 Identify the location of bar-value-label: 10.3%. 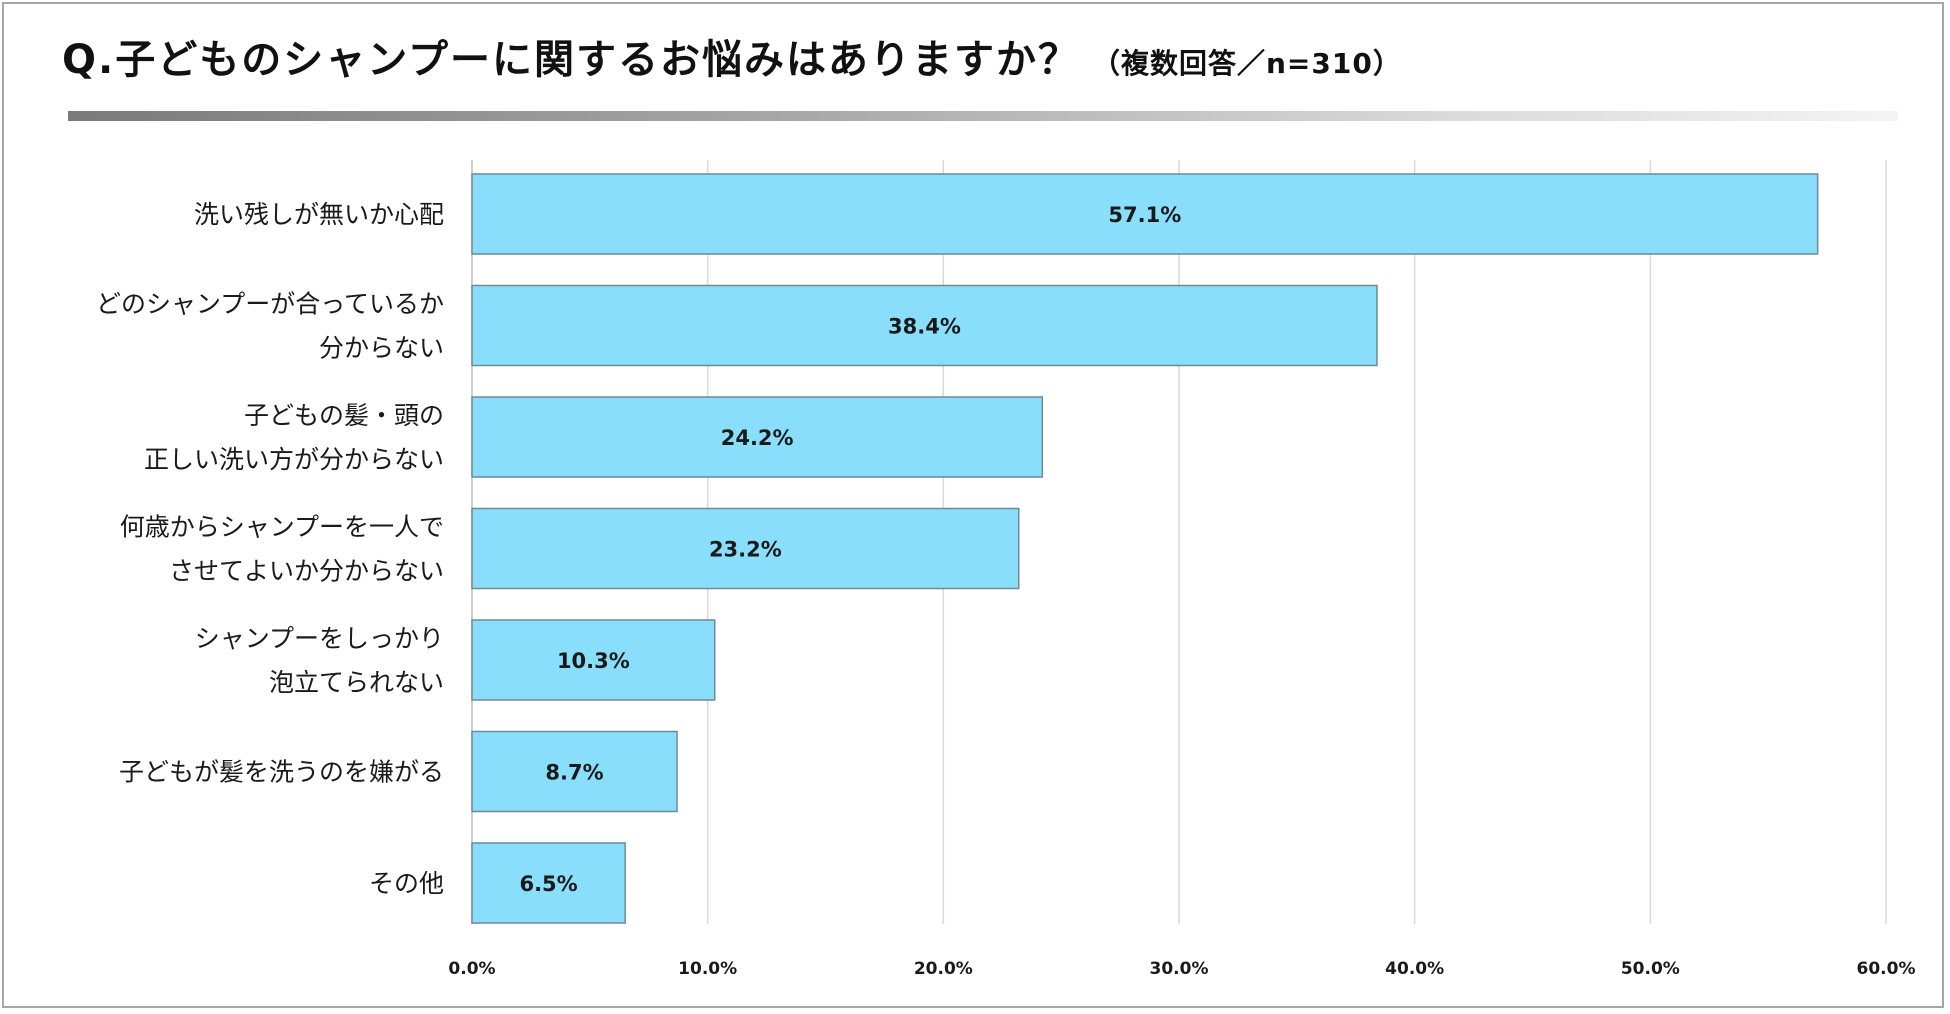
(593, 661).